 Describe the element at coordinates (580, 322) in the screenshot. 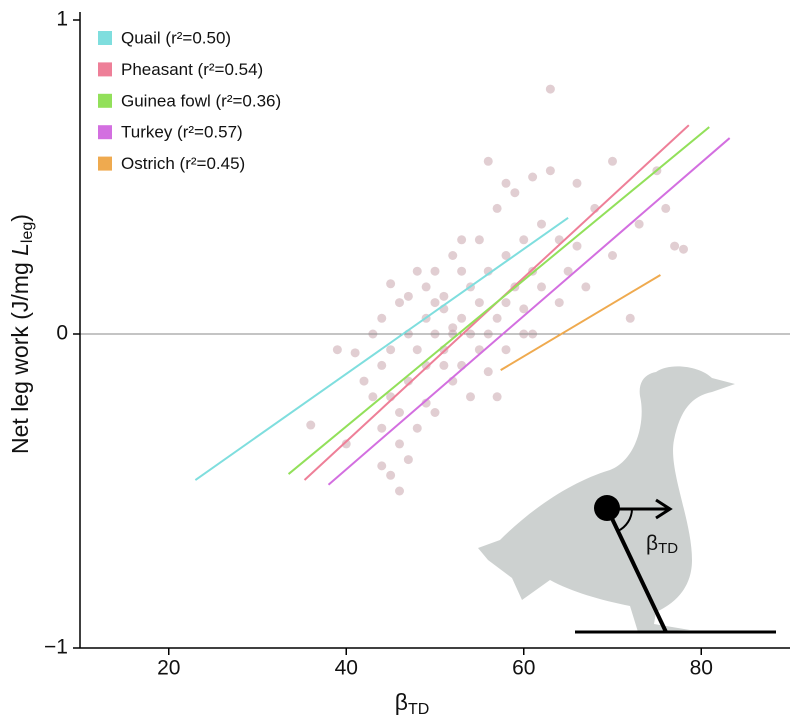

I see `regression-line` at that location.